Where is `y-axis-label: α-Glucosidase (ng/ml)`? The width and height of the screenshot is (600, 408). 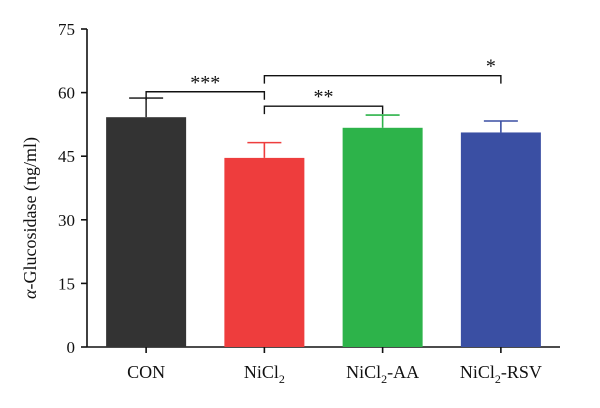 y-axis-label: α-Glucosidase (ng/ml) is located at coordinates (30, 218).